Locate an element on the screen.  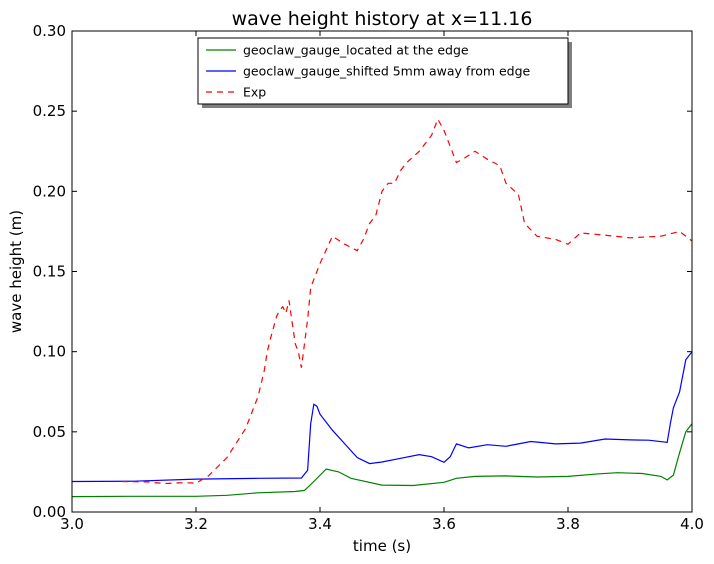
y-tick-label: 0.15 is located at coordinates (49, 272).